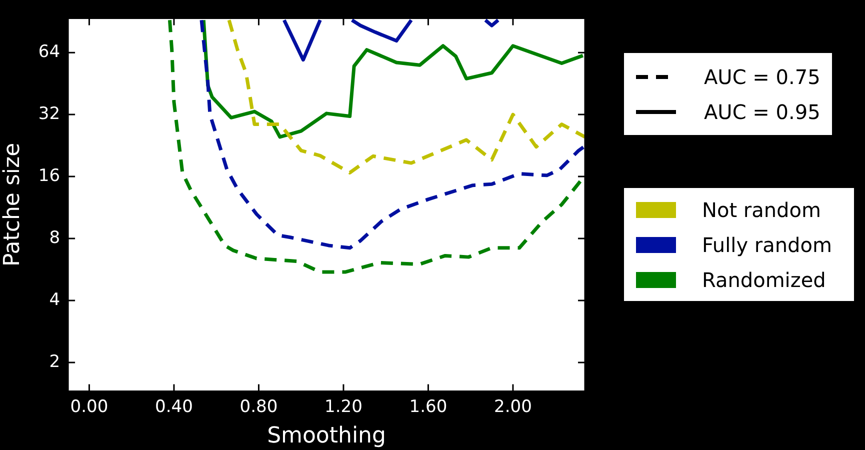  Describe the element at coordinates (762, 112) in the screenshot. I see `text: AUC = 0.95` at that location.